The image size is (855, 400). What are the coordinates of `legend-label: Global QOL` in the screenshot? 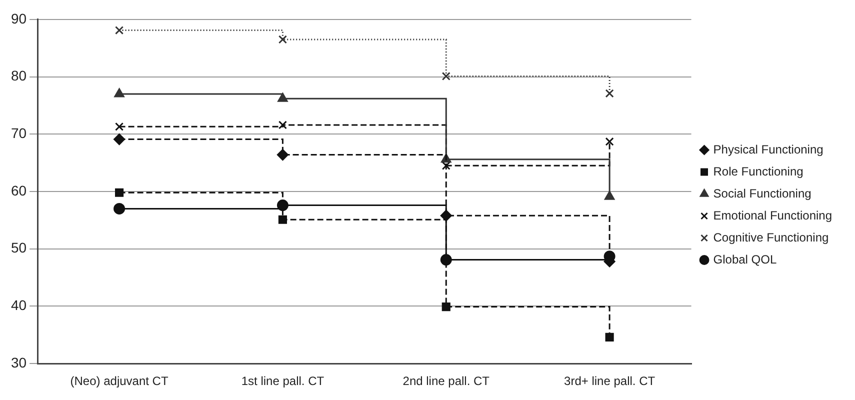 It's located at (745, 259).